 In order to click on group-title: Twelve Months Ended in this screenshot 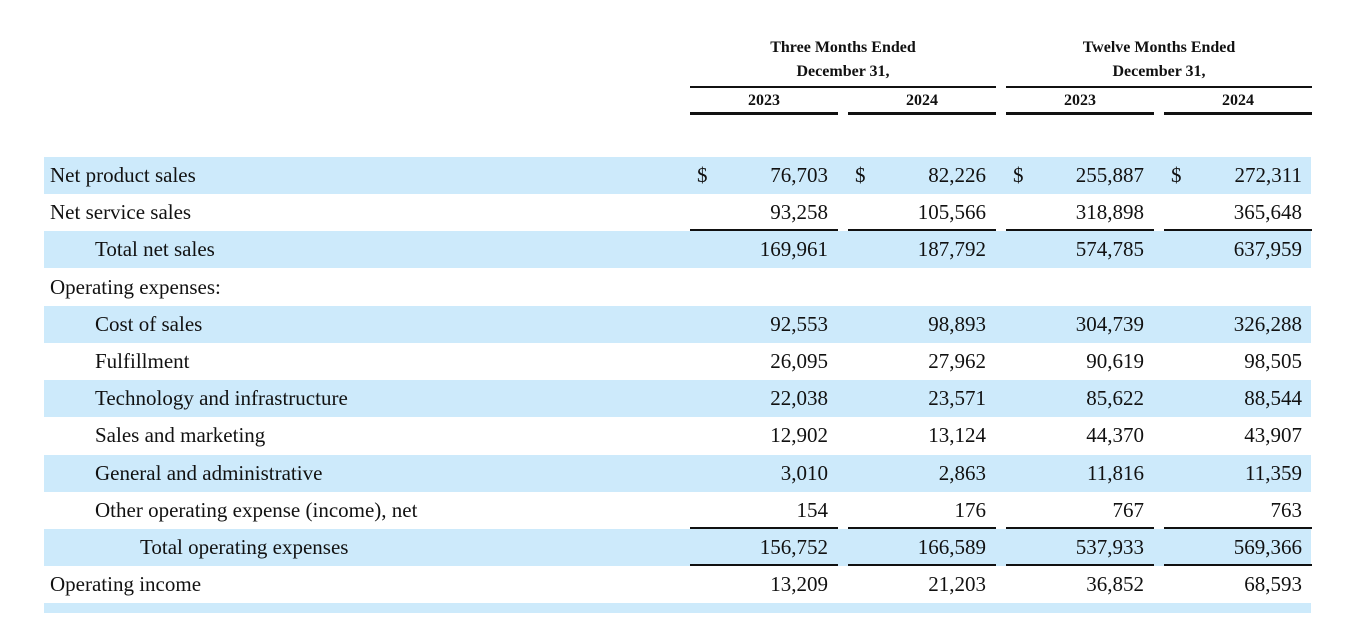, I will do `click(1159, 47)`.